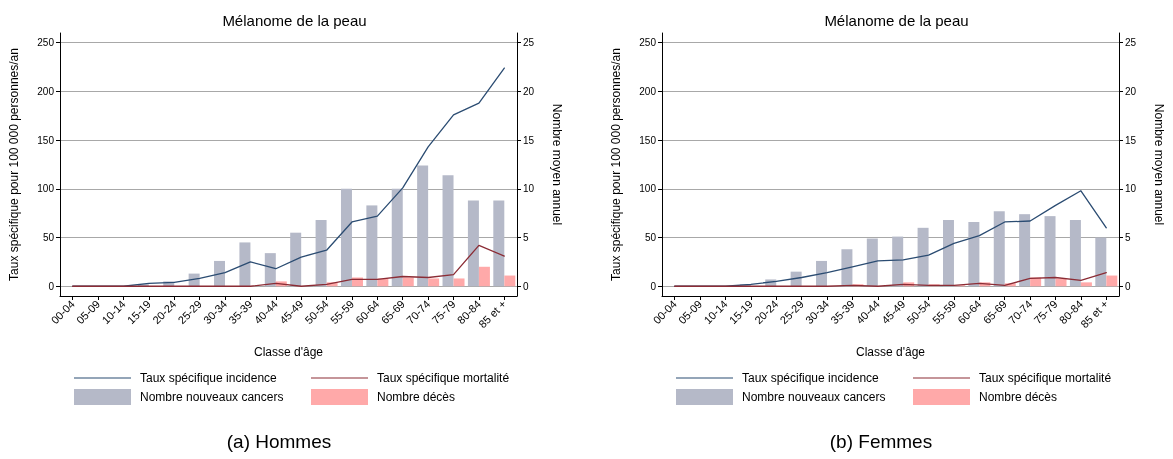 This screenshot has width=1173, height=459. I want to click on text: (a) Hommes, so click(279, 441).